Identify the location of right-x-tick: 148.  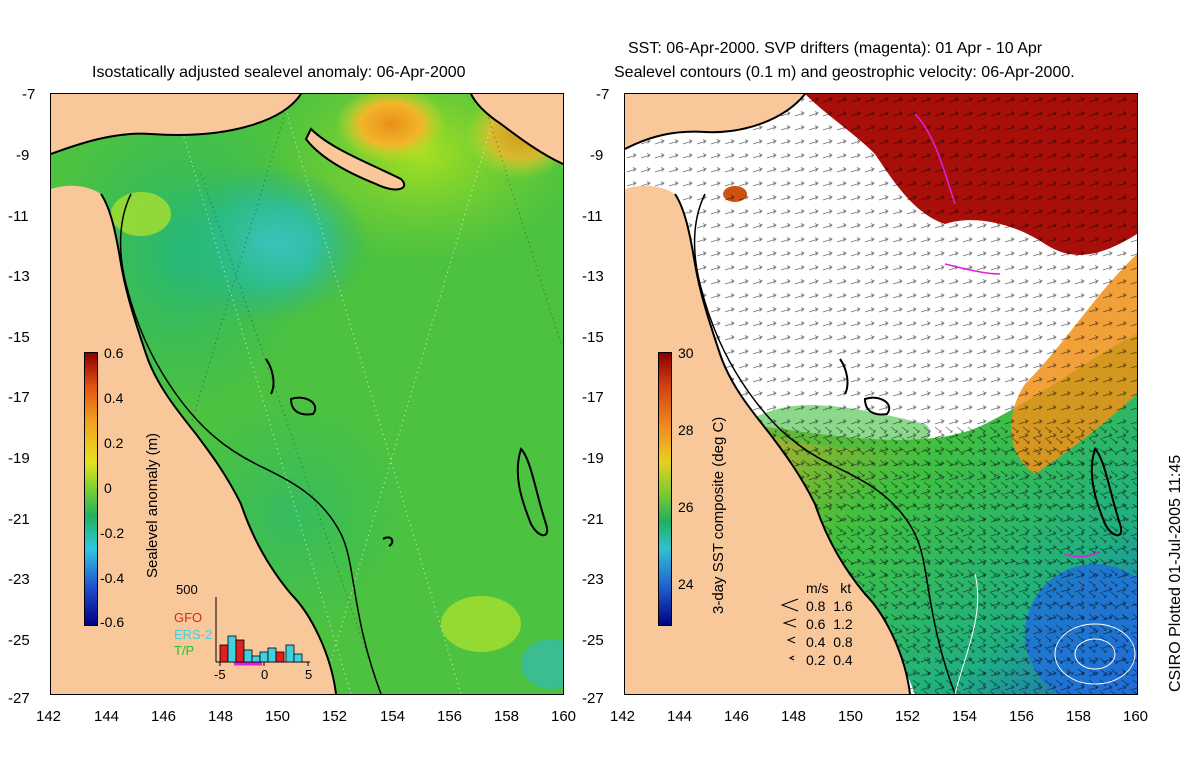
(794, 716).